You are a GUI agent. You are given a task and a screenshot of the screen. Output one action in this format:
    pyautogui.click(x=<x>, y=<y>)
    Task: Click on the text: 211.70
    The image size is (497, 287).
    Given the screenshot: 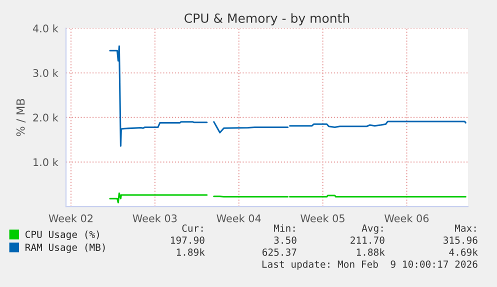 What is the action you would take?
    pyautogui.click(x=367, y=240)
    